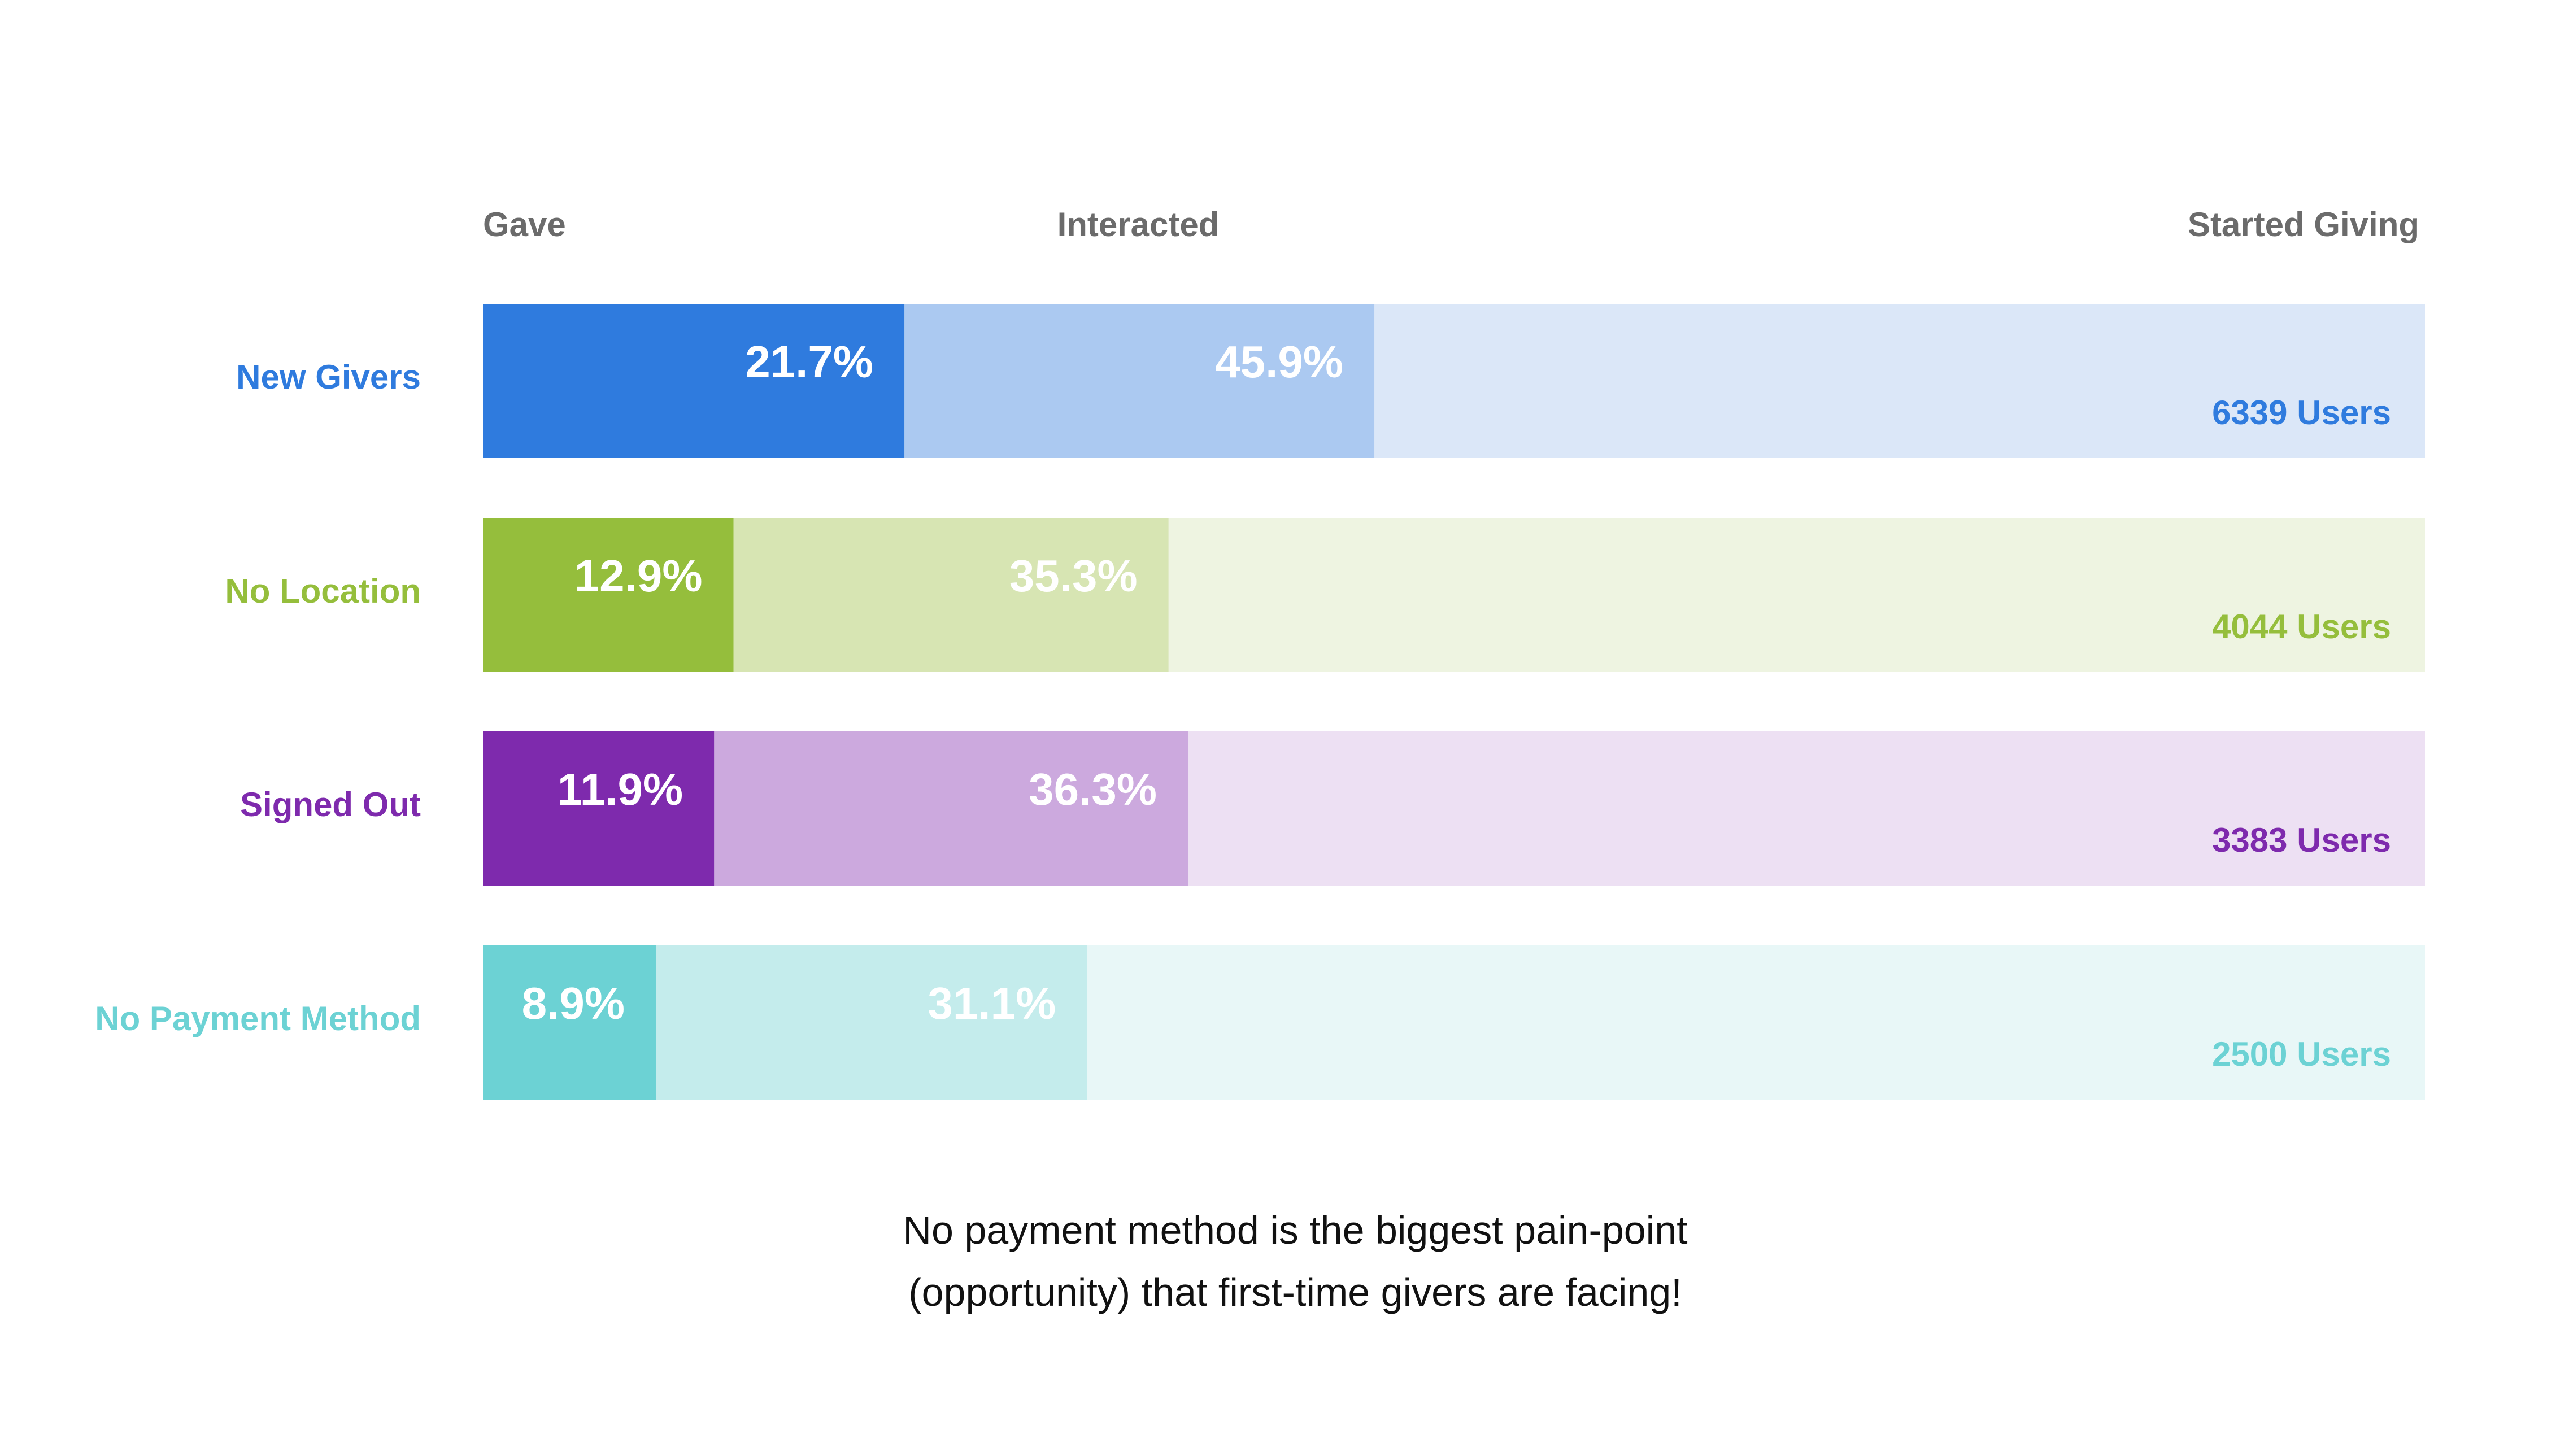  Describe the element at coordinates (1093, 789) in the screenshot. I see `interacted-percent-label: 36.3%` at that location.